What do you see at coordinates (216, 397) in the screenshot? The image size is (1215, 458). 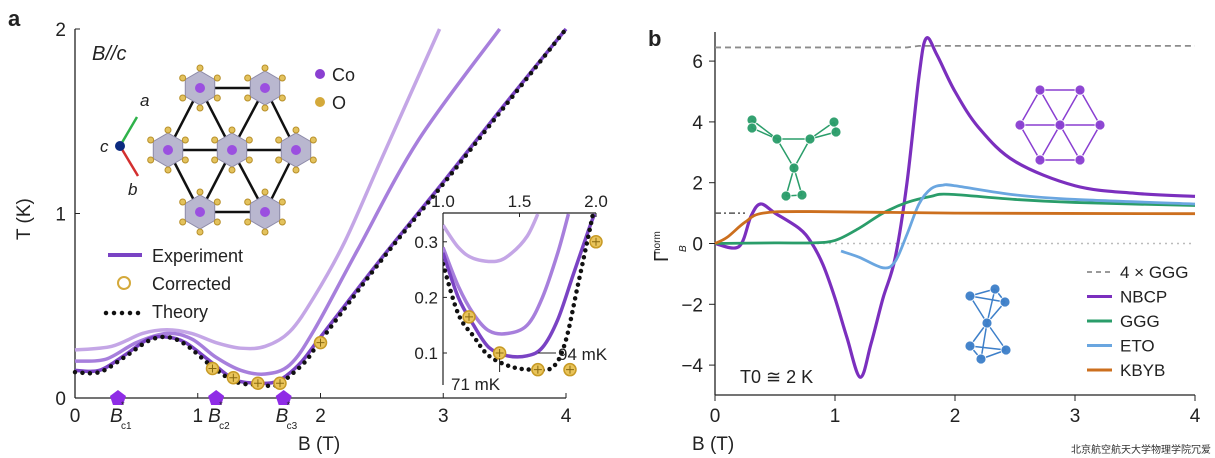 I see `critical-field-marker` at bounding box center [216, 397].